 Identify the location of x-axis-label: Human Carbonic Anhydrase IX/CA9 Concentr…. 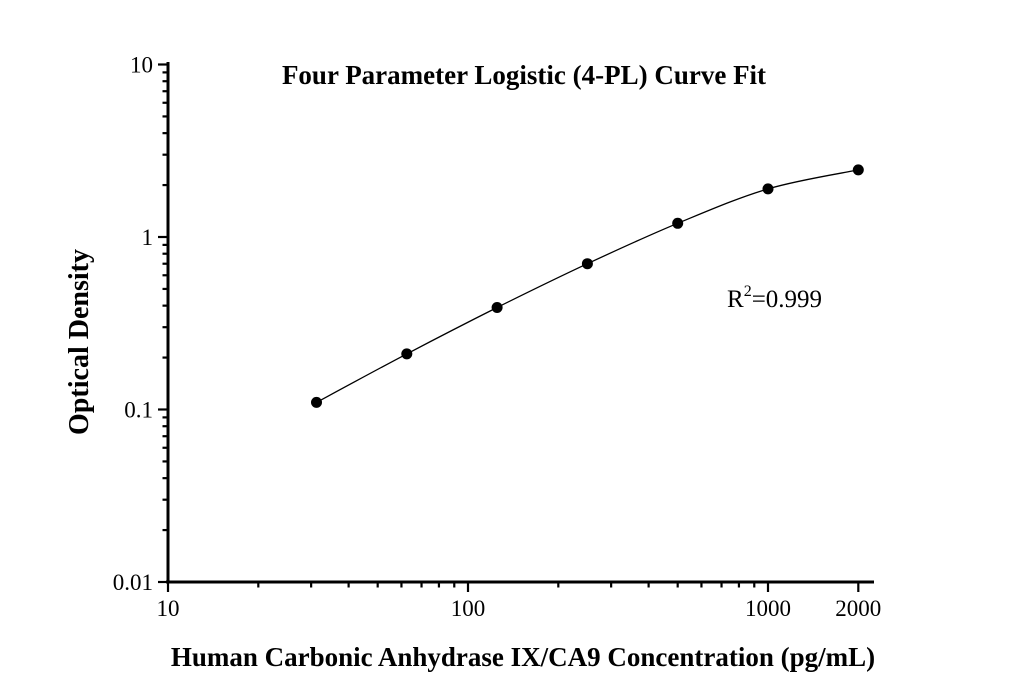
(523, 657).